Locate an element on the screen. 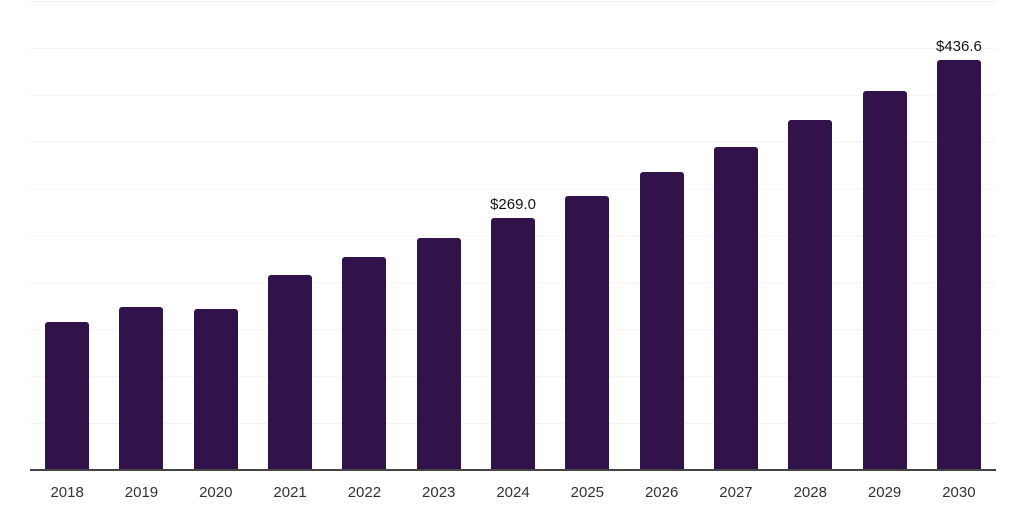 Image resolution: width=1024 pixels, height=512 pixels. bar-slot-2024: $269.0 is located at coordinates (513, 235).